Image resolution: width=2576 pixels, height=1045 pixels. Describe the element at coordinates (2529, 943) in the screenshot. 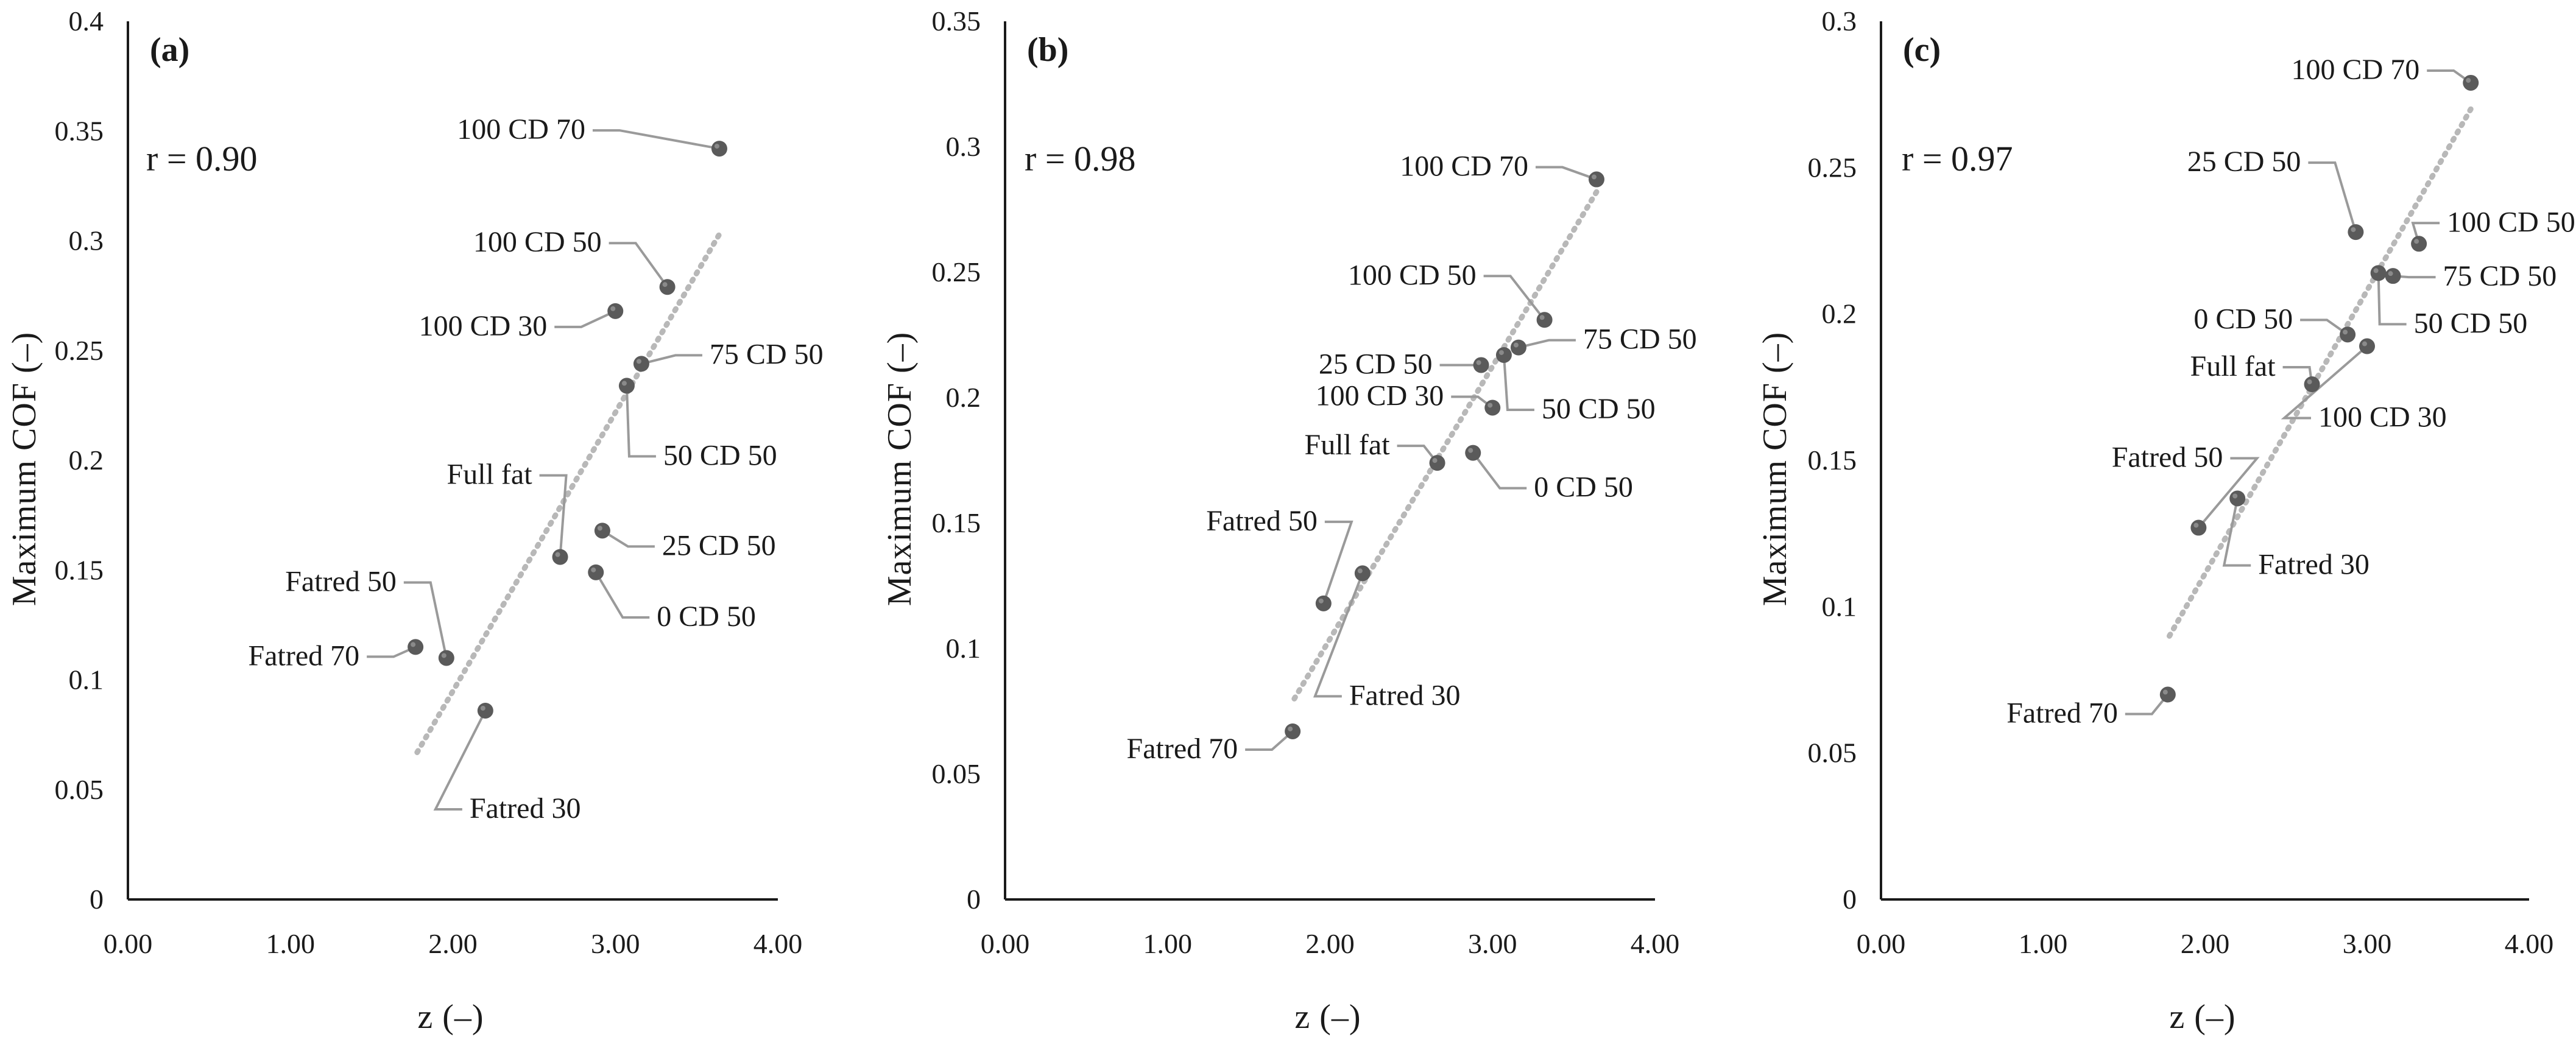

I see `x-tick-label: 4.00` at that location.